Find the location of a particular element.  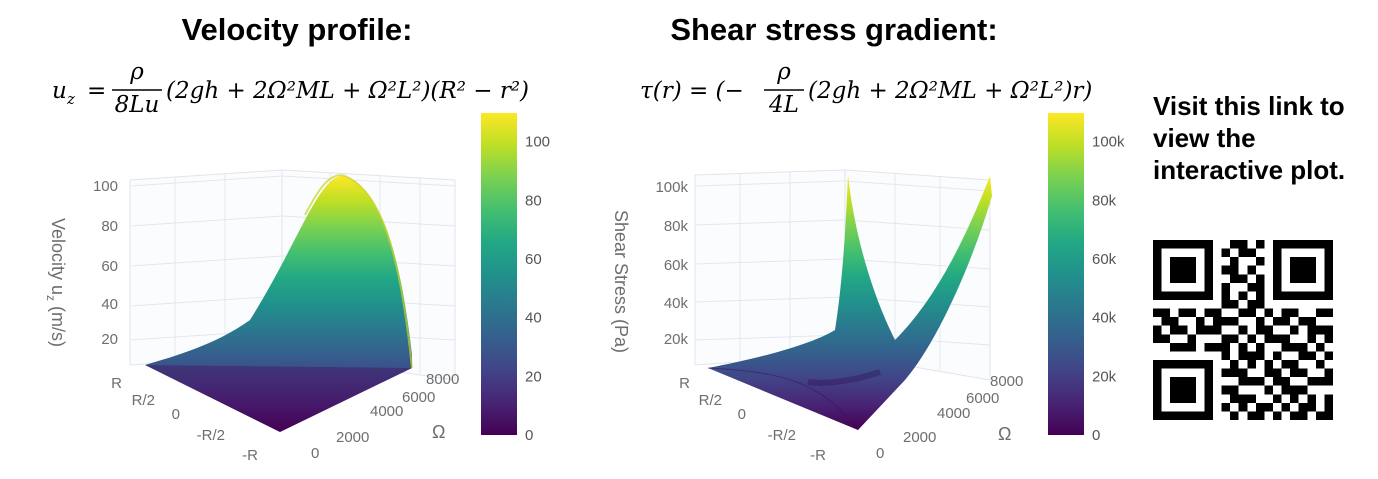

qr-code is located at coordinates (1243, 330).